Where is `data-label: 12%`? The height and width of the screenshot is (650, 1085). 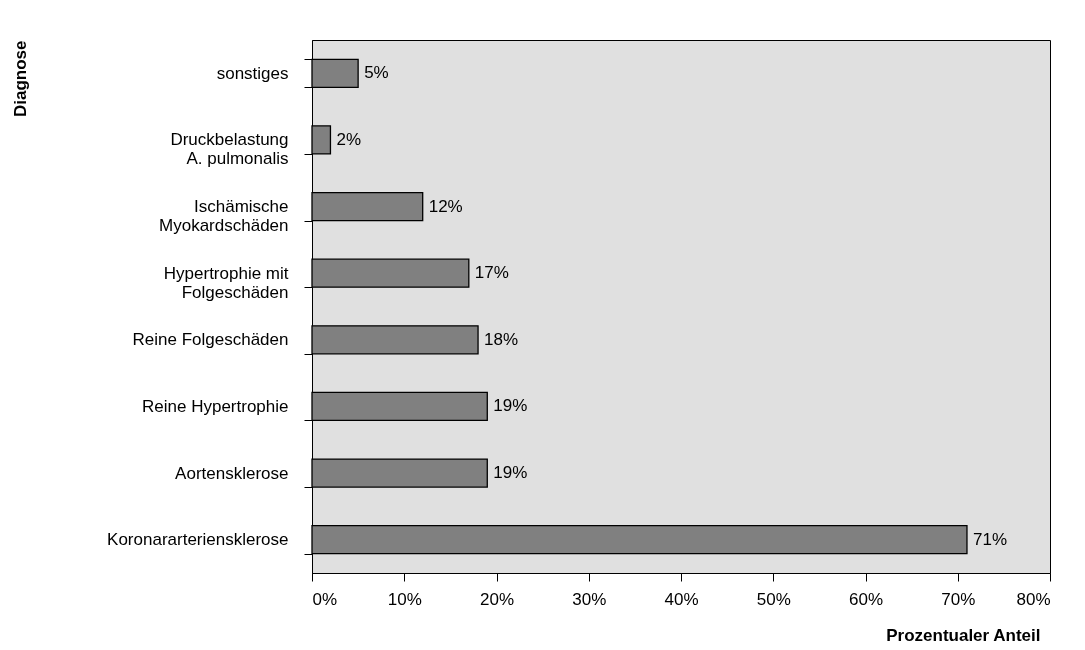
data-label: 12% is located at coordinates (445, 206).